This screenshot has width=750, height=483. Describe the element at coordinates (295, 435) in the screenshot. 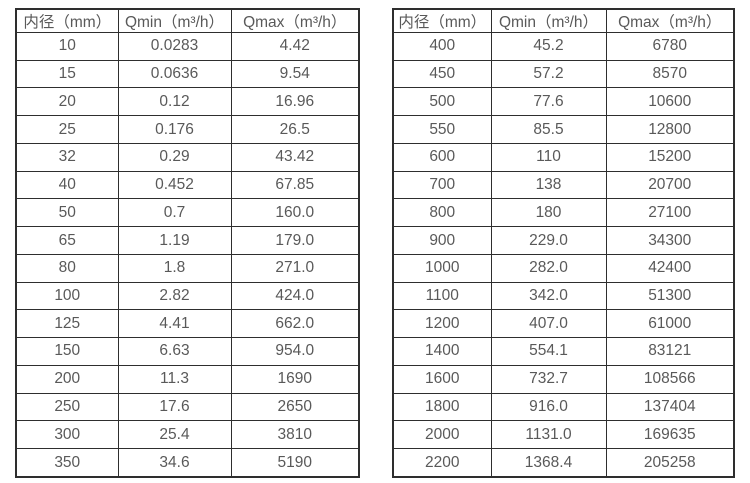

I see `qmax-cell: 3810` at that location.